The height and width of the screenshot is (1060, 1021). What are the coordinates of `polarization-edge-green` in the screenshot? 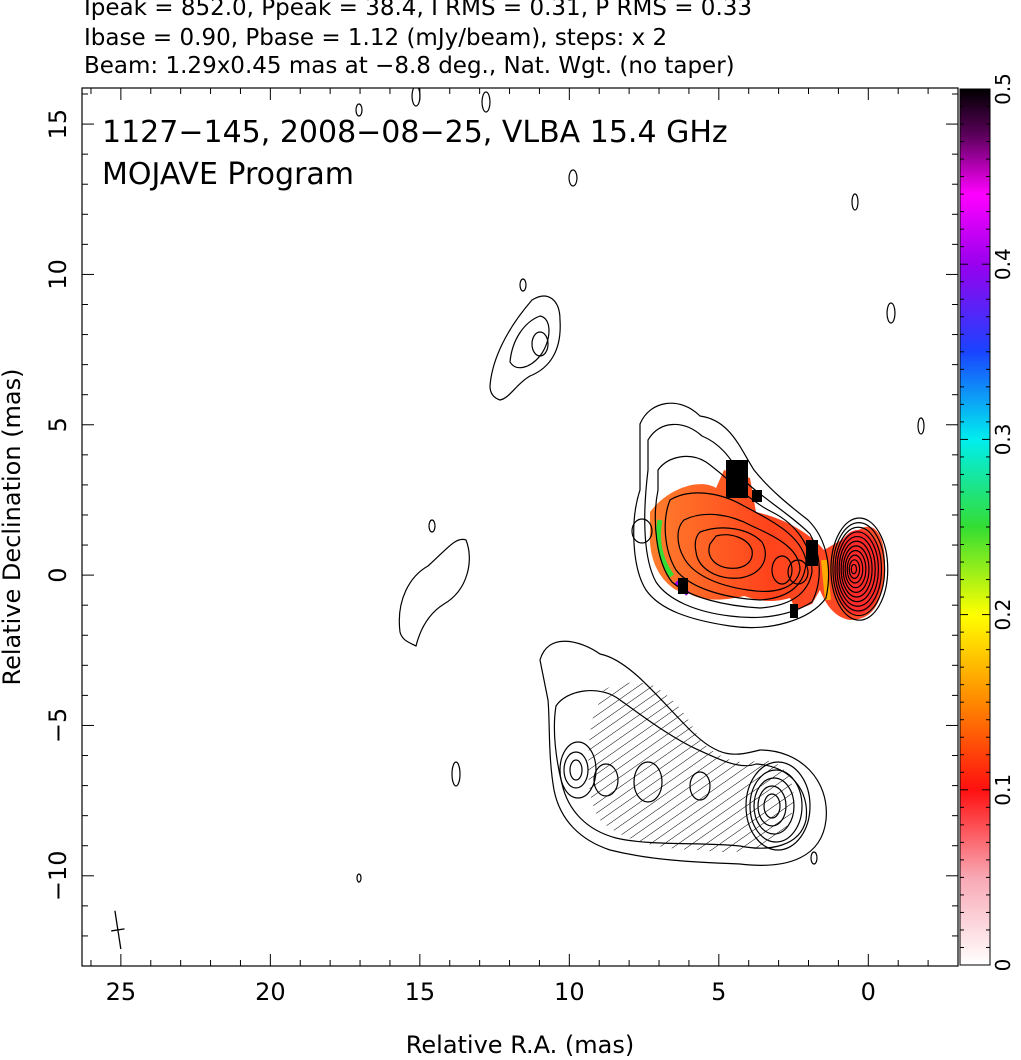 It's located at (665, 548).